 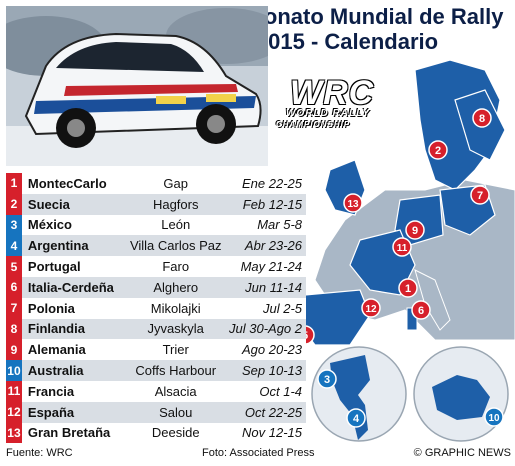 What do you see at coordinates (175, 350) in the screenshot?
I see `round-city: Trier` at bounding box center [175, 350].